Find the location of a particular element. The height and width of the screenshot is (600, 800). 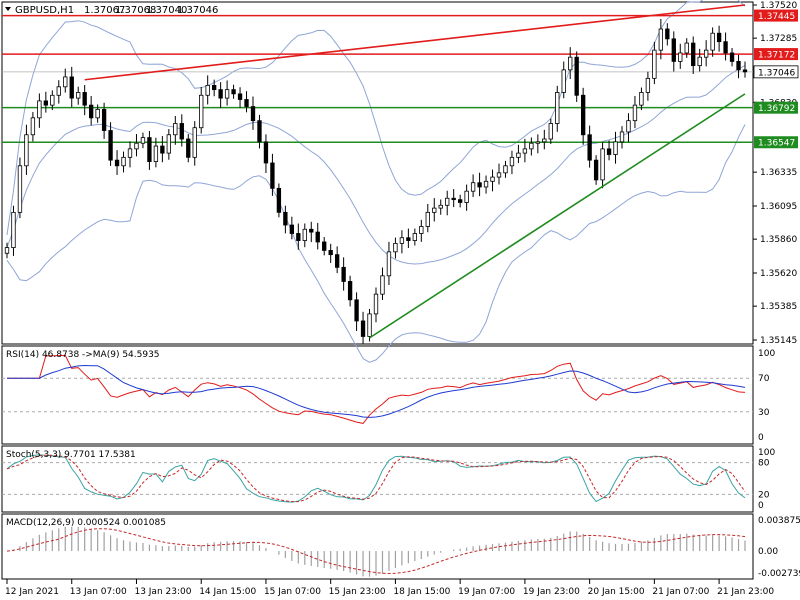

ohlc-close: 1.37046 is located at coordinates (197, 10).